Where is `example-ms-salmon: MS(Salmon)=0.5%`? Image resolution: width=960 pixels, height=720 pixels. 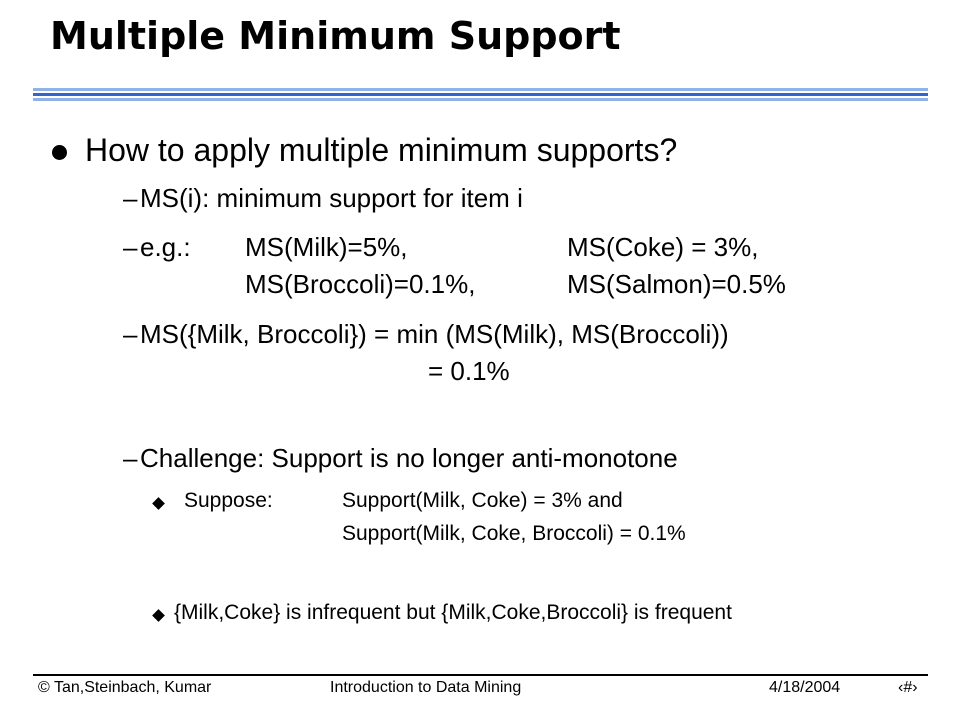 example-ms-salmon: MS(Salmon)=0.5% is located at coordinates (676, 284).